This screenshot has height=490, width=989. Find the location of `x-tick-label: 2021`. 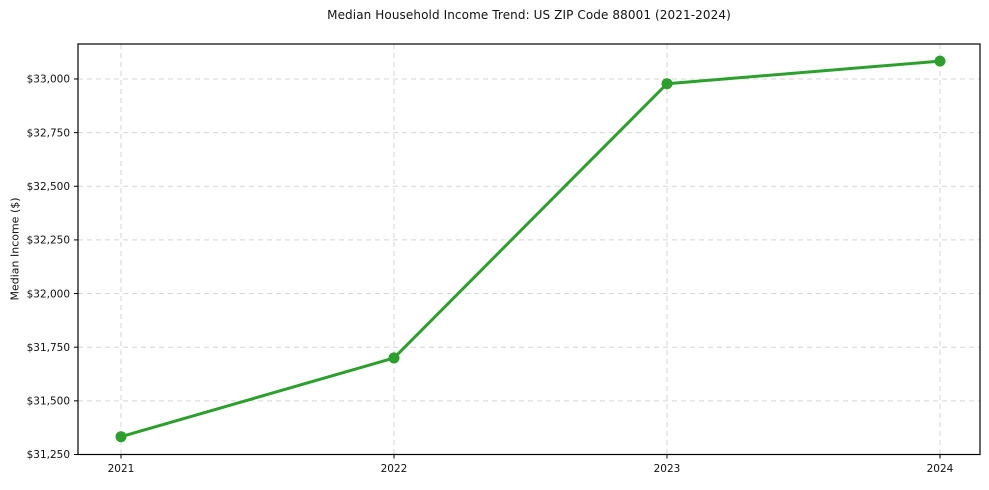

x-tick-label: 2021 is located at coordinates (121, 469).